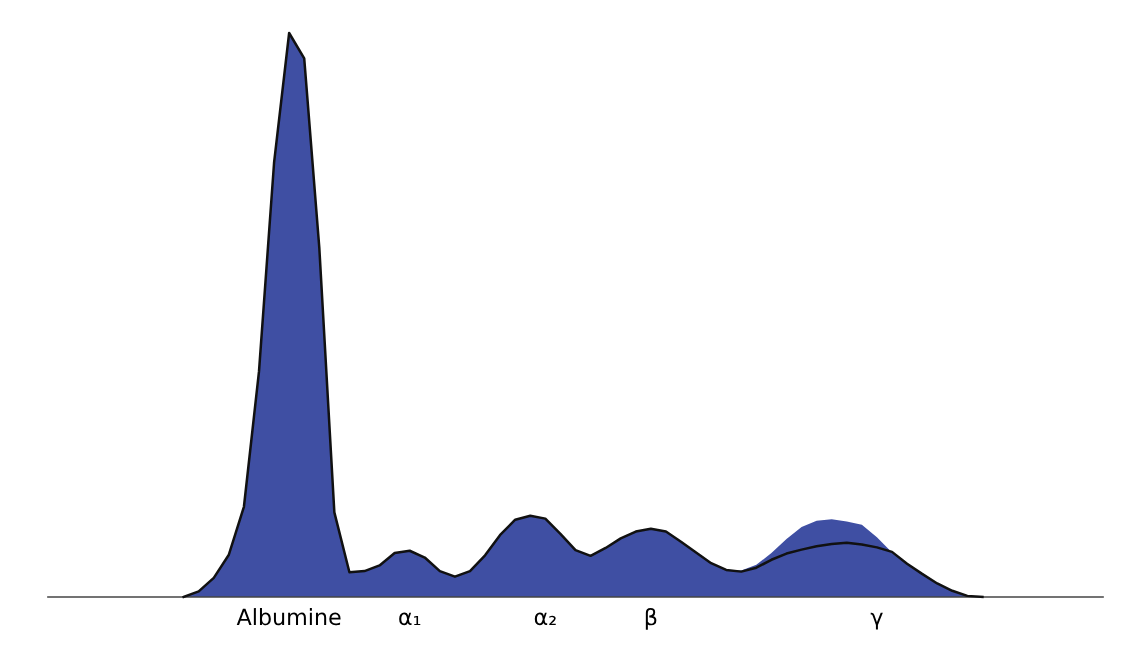  What do you see at coordinates (876, 621) in the screenshot?
I see `x-tick-label: γ` at bounding box center [876, 621].